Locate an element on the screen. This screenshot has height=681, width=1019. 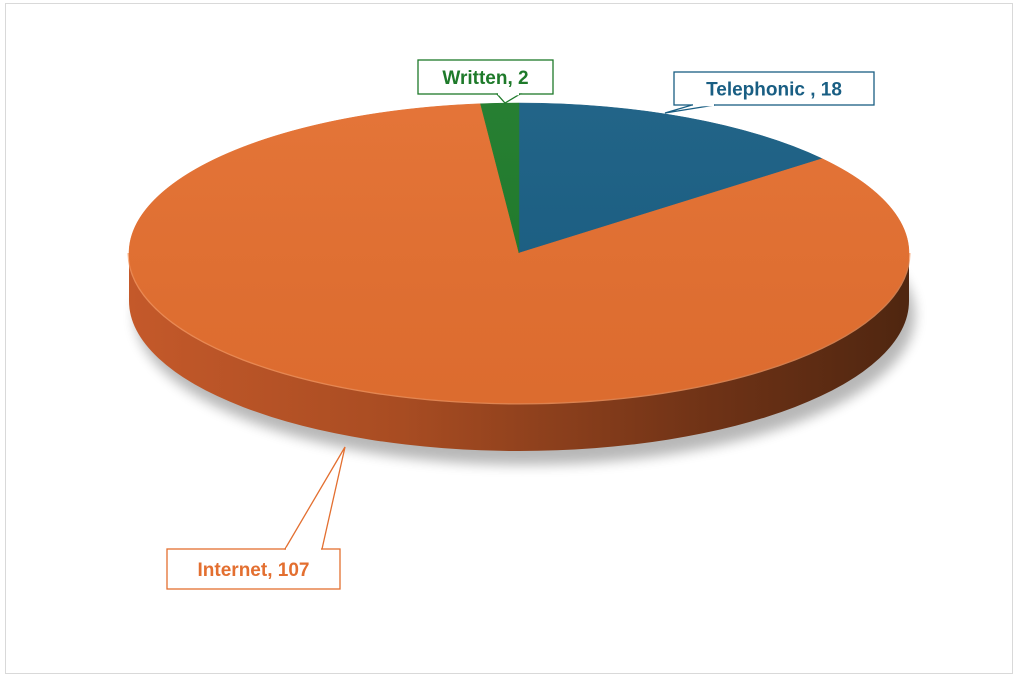
data-label-text: Telephonic , 18 is located at coordinates (774, 90).